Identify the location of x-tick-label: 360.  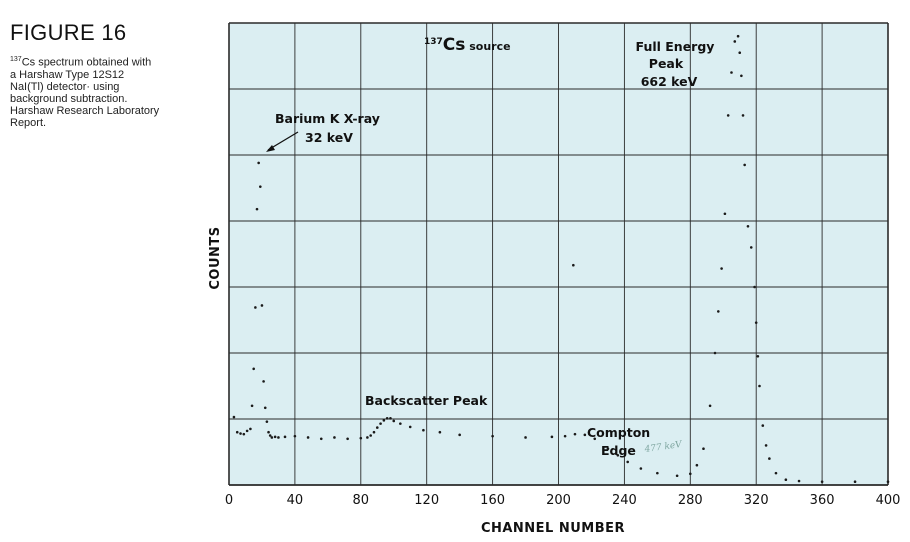
(822, 500).